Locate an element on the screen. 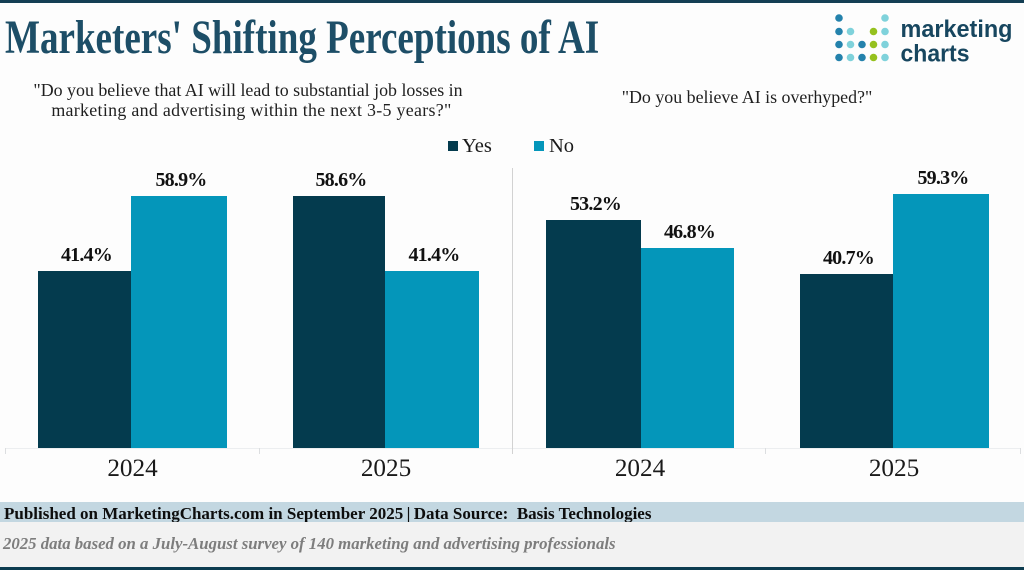 Image resolution: width=1024 pixels, height=570 pixels. svg-text: marketing is located at coordinates (956, 29).